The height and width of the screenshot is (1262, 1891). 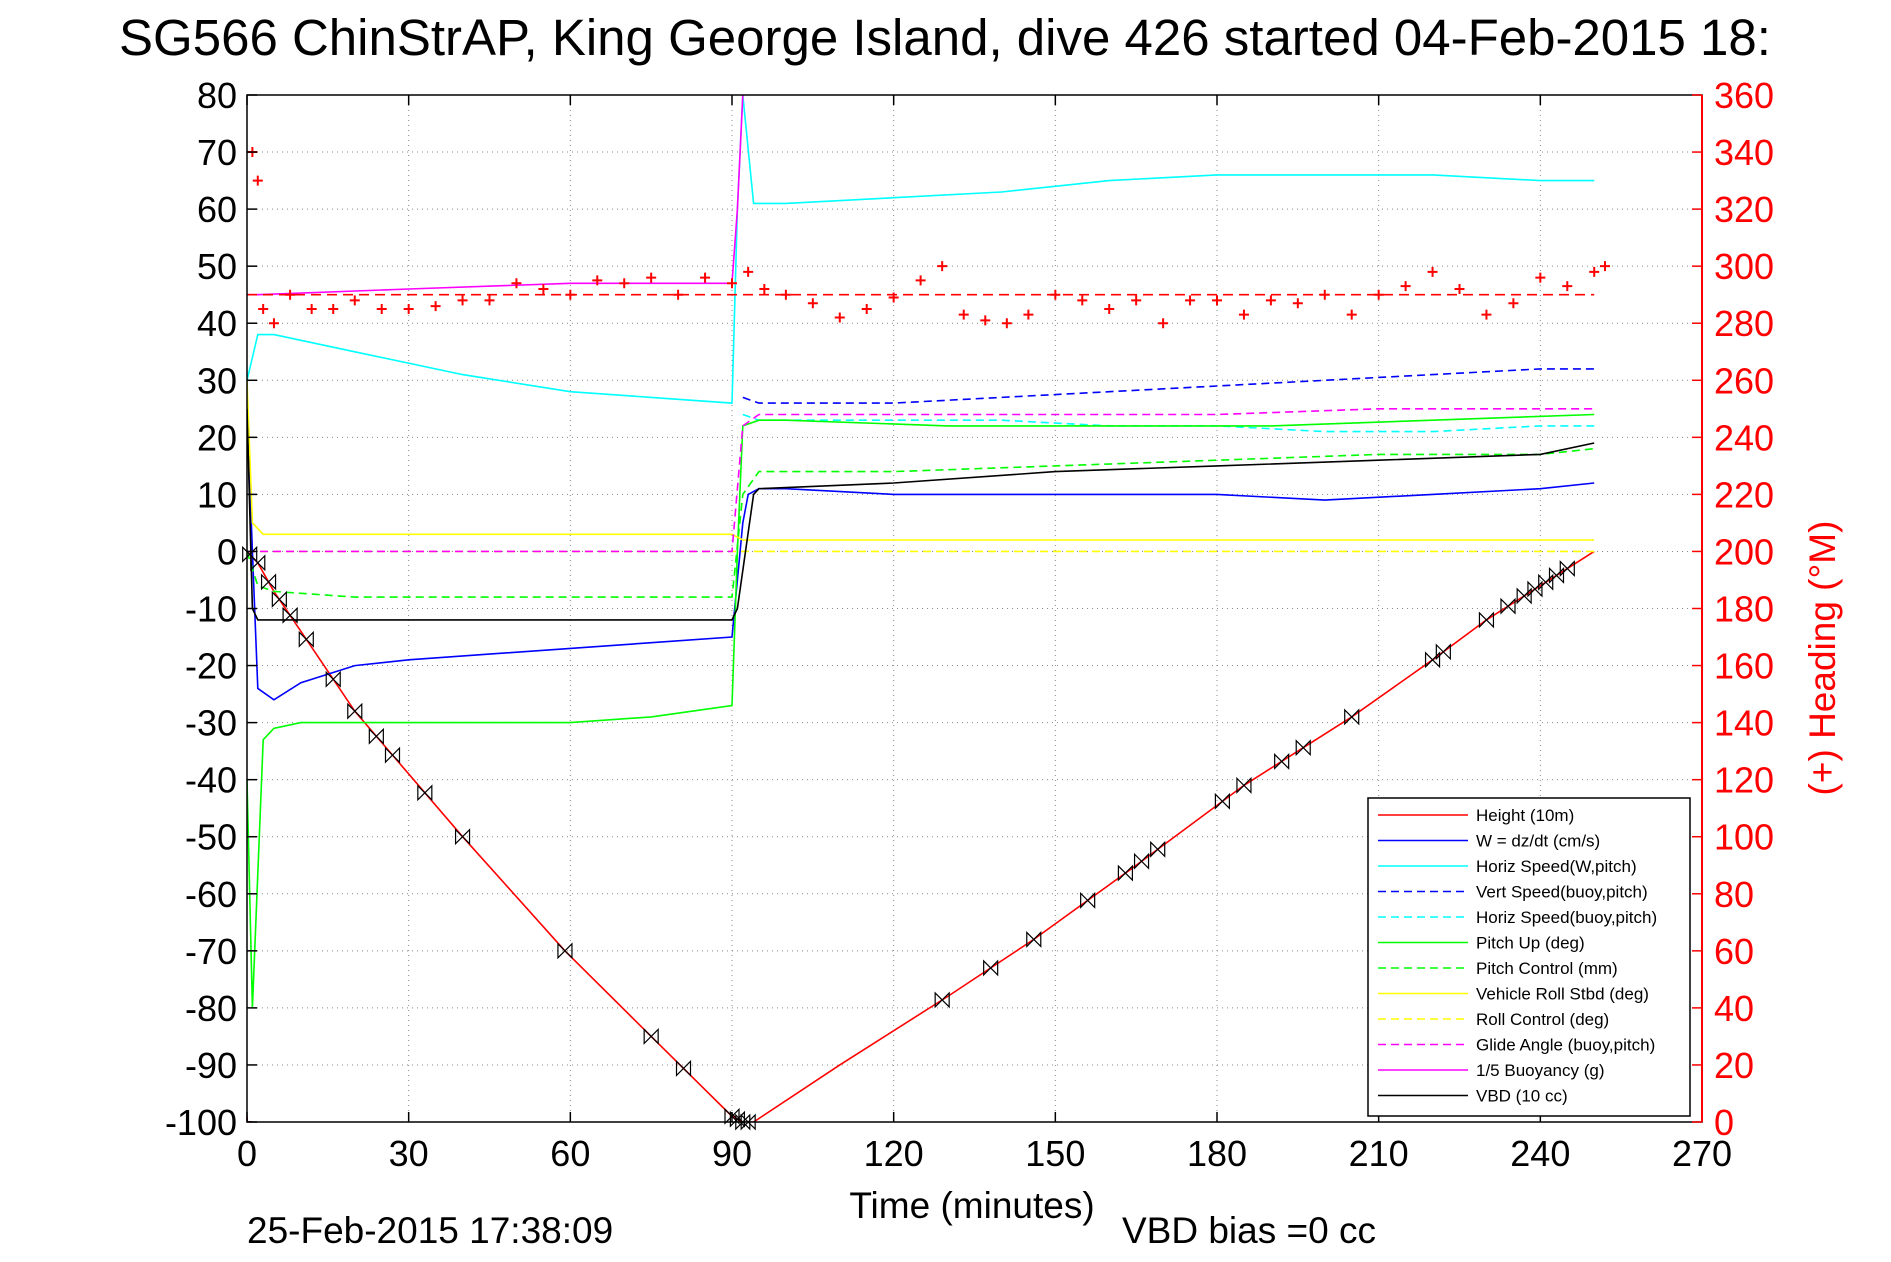 I want to click on y-tick-label: 40, so click(x=217, y=323).